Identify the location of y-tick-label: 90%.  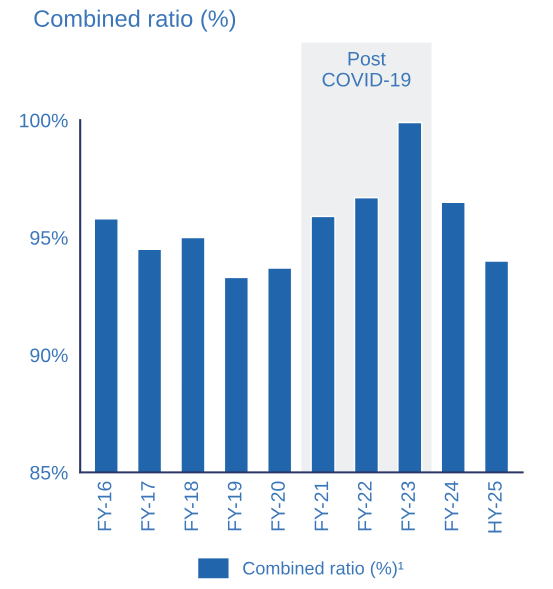
(49, 355).